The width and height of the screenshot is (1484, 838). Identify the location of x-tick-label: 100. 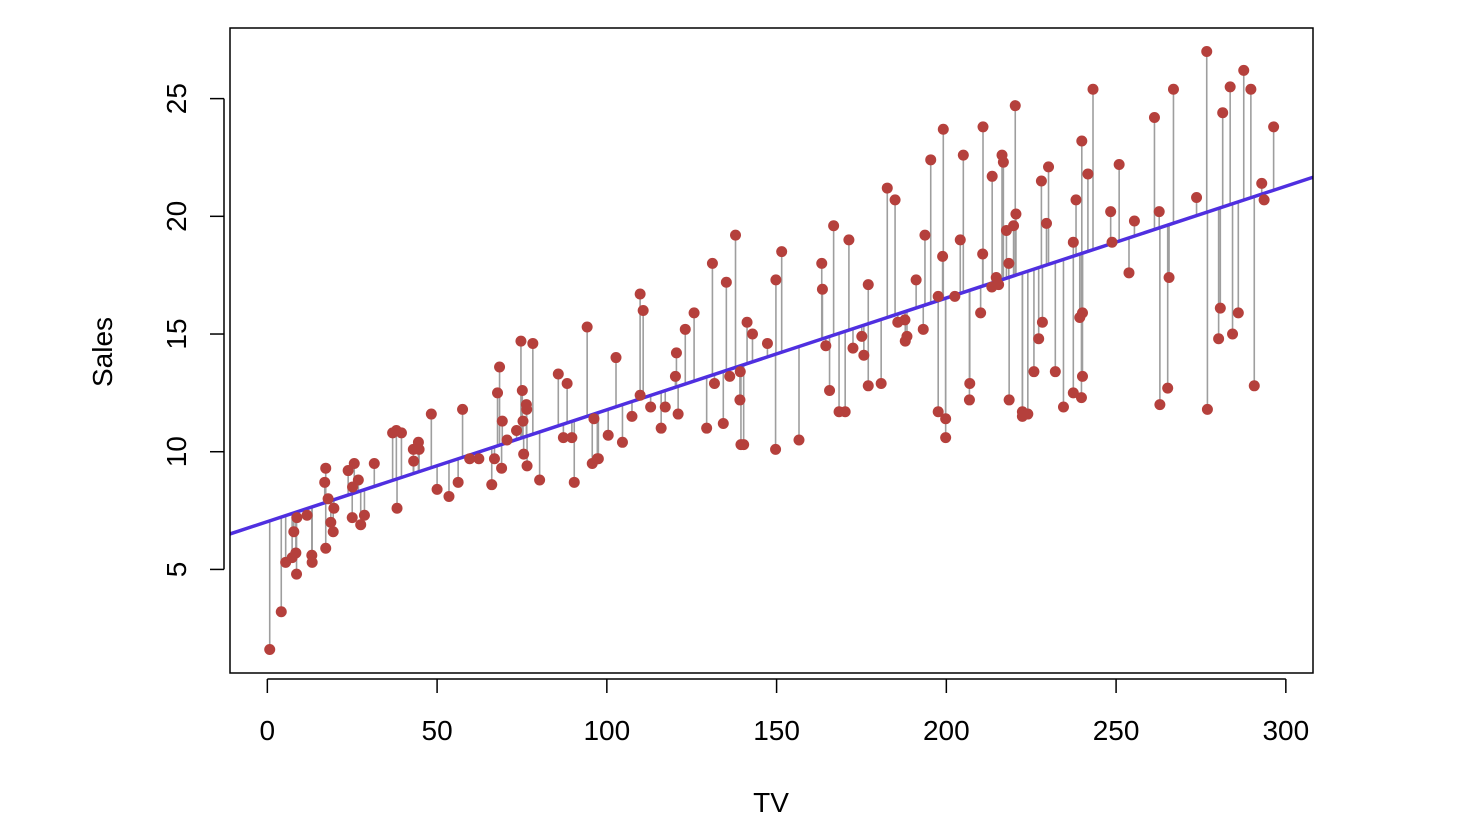
(606, 730).